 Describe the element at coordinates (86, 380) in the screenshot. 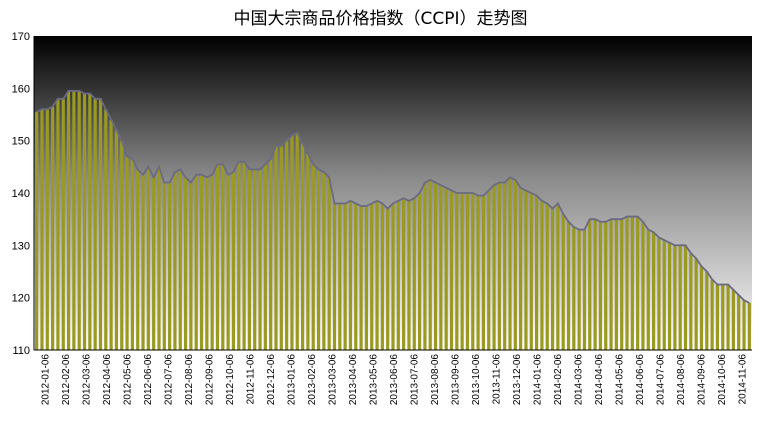

I see `x-tick-label: 2012-03-06` at that location.